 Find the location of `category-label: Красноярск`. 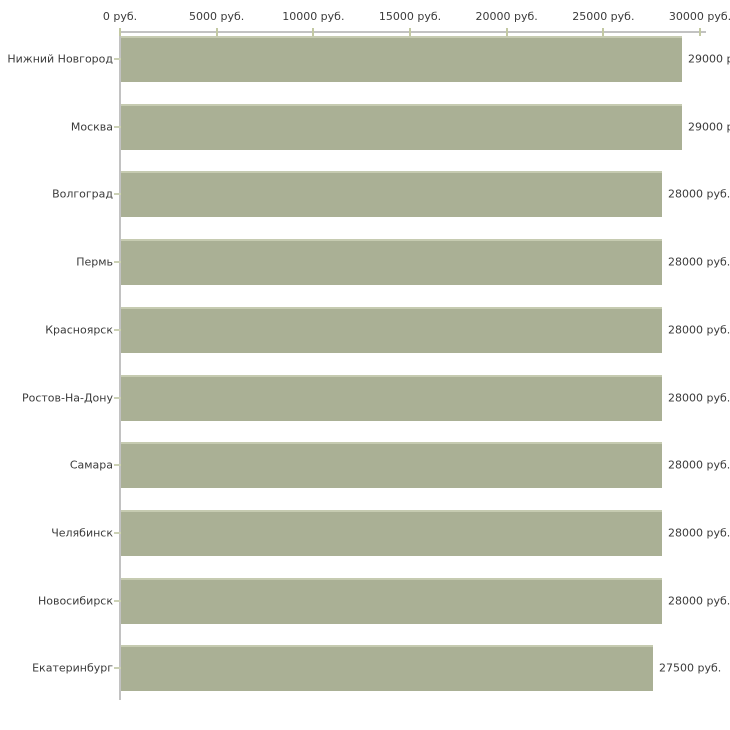

category-label: Красноярск is located at coordinates (79, 330).